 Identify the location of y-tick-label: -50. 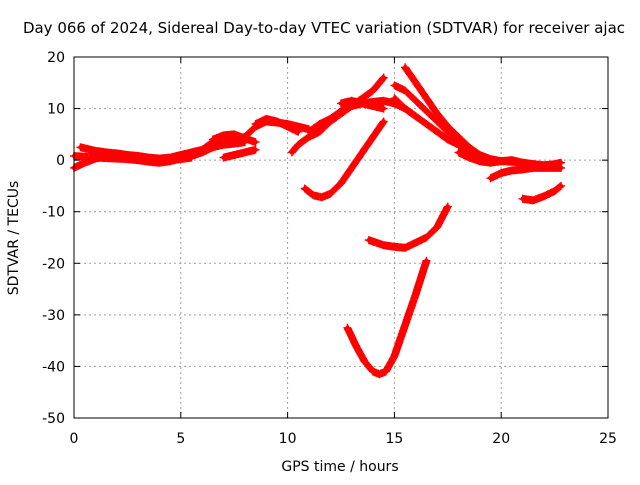
(53, 419).